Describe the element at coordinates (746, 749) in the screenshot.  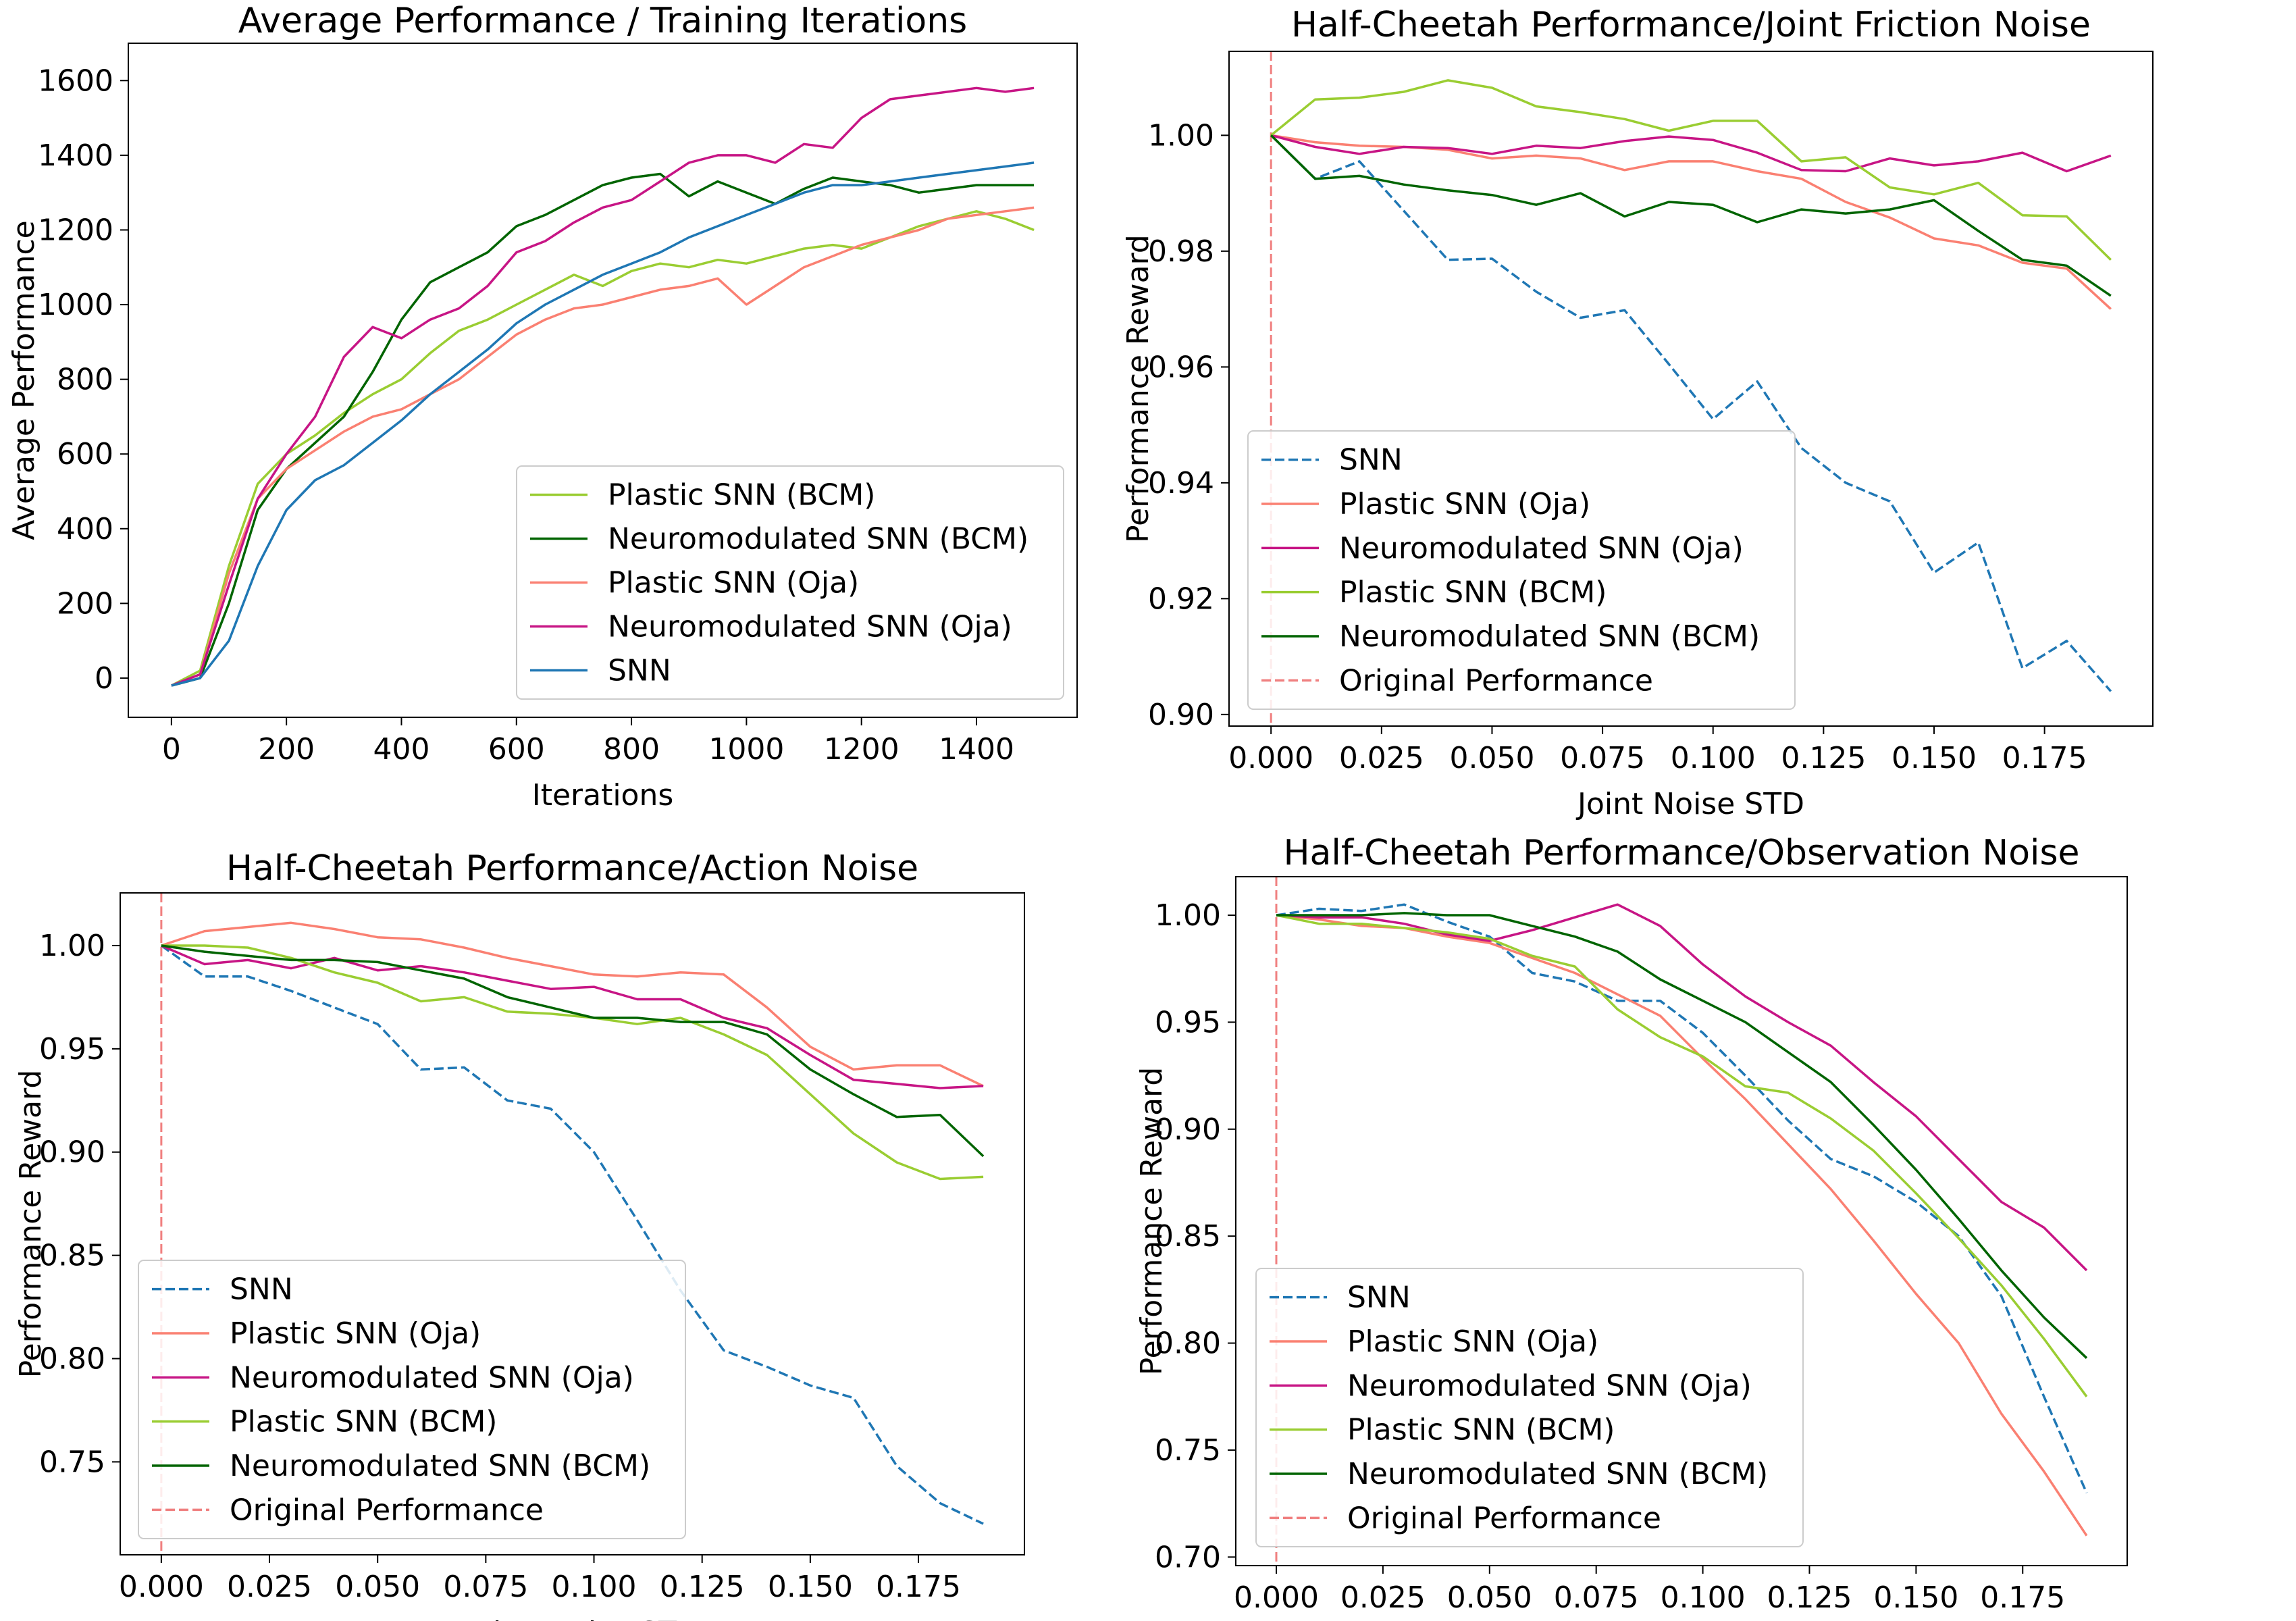
I see `x-tick-label: 1000` at that location.